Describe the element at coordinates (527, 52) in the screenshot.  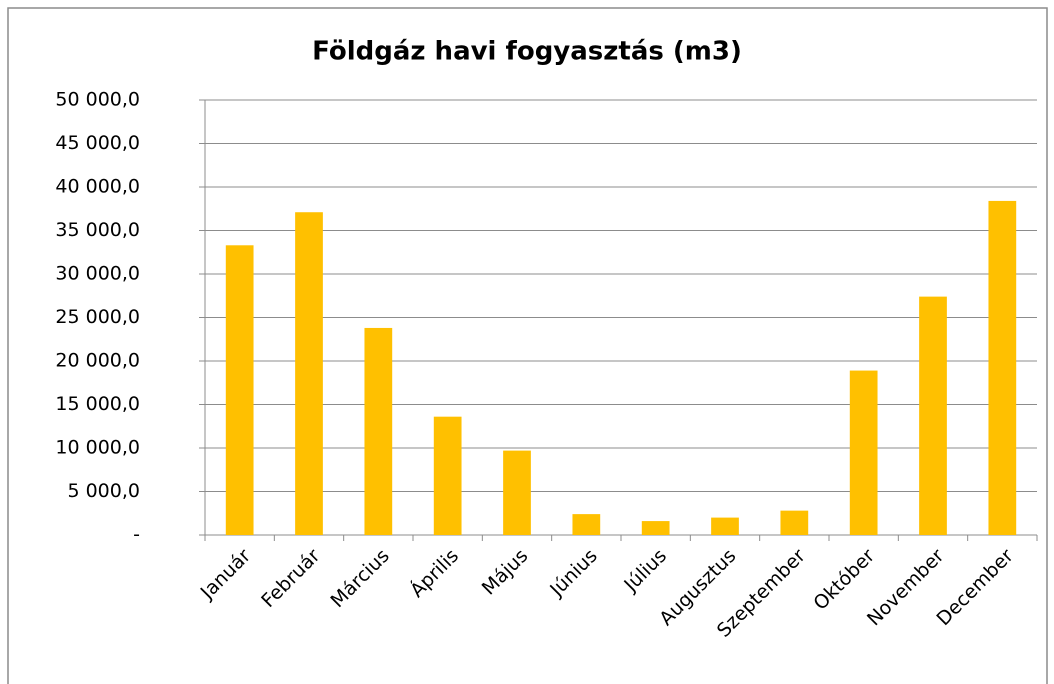
I see `chart-title: Földgáz havi fogyasztás (m3)` at that location.